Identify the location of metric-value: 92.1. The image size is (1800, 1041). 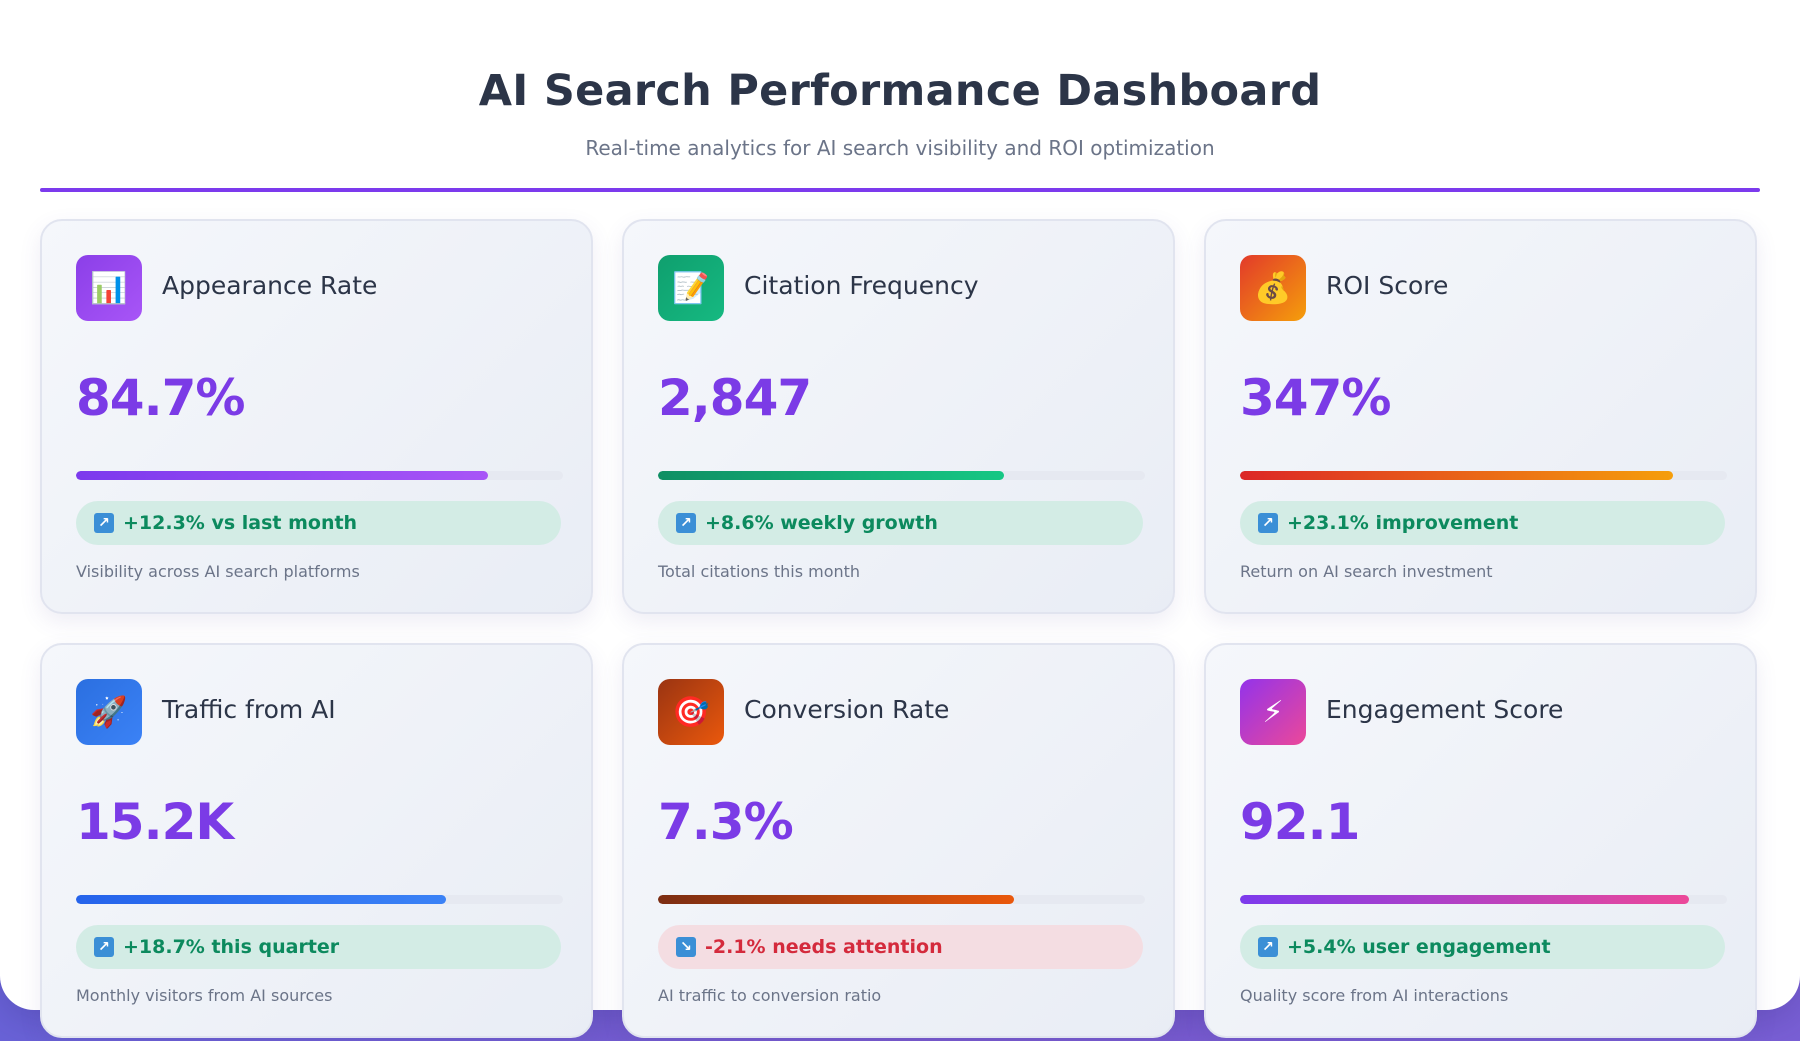
(1300, 822).